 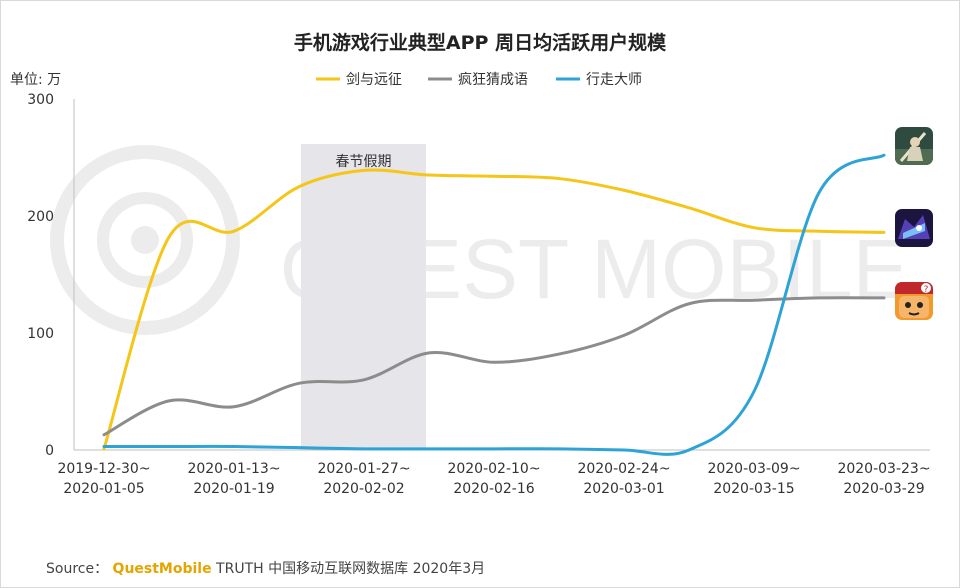 What do you see at coordinates (883, 469) in the screenshot?
I see `x-tick-label: 2020-03-23~` at bounding box center [883, 469].